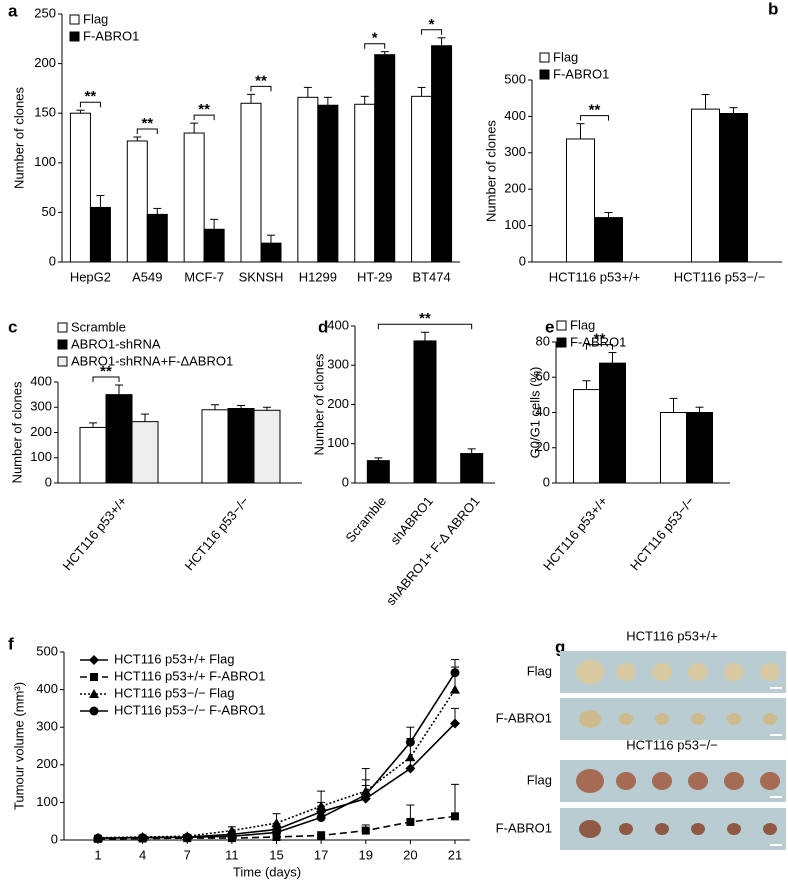 This screenshot has height=882, width=788. I want to click on x-tick-label: SKNSH, so click(261, 276).